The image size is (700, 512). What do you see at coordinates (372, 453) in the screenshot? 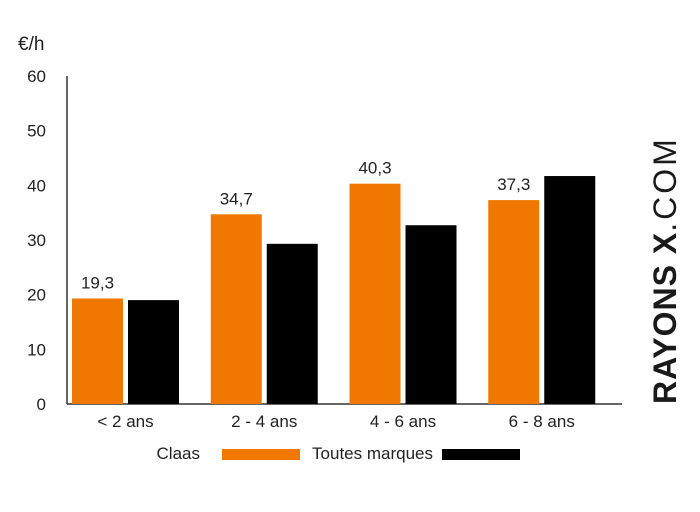
I see `legend-label: Toutes marques` at bounding box center [372, 453].